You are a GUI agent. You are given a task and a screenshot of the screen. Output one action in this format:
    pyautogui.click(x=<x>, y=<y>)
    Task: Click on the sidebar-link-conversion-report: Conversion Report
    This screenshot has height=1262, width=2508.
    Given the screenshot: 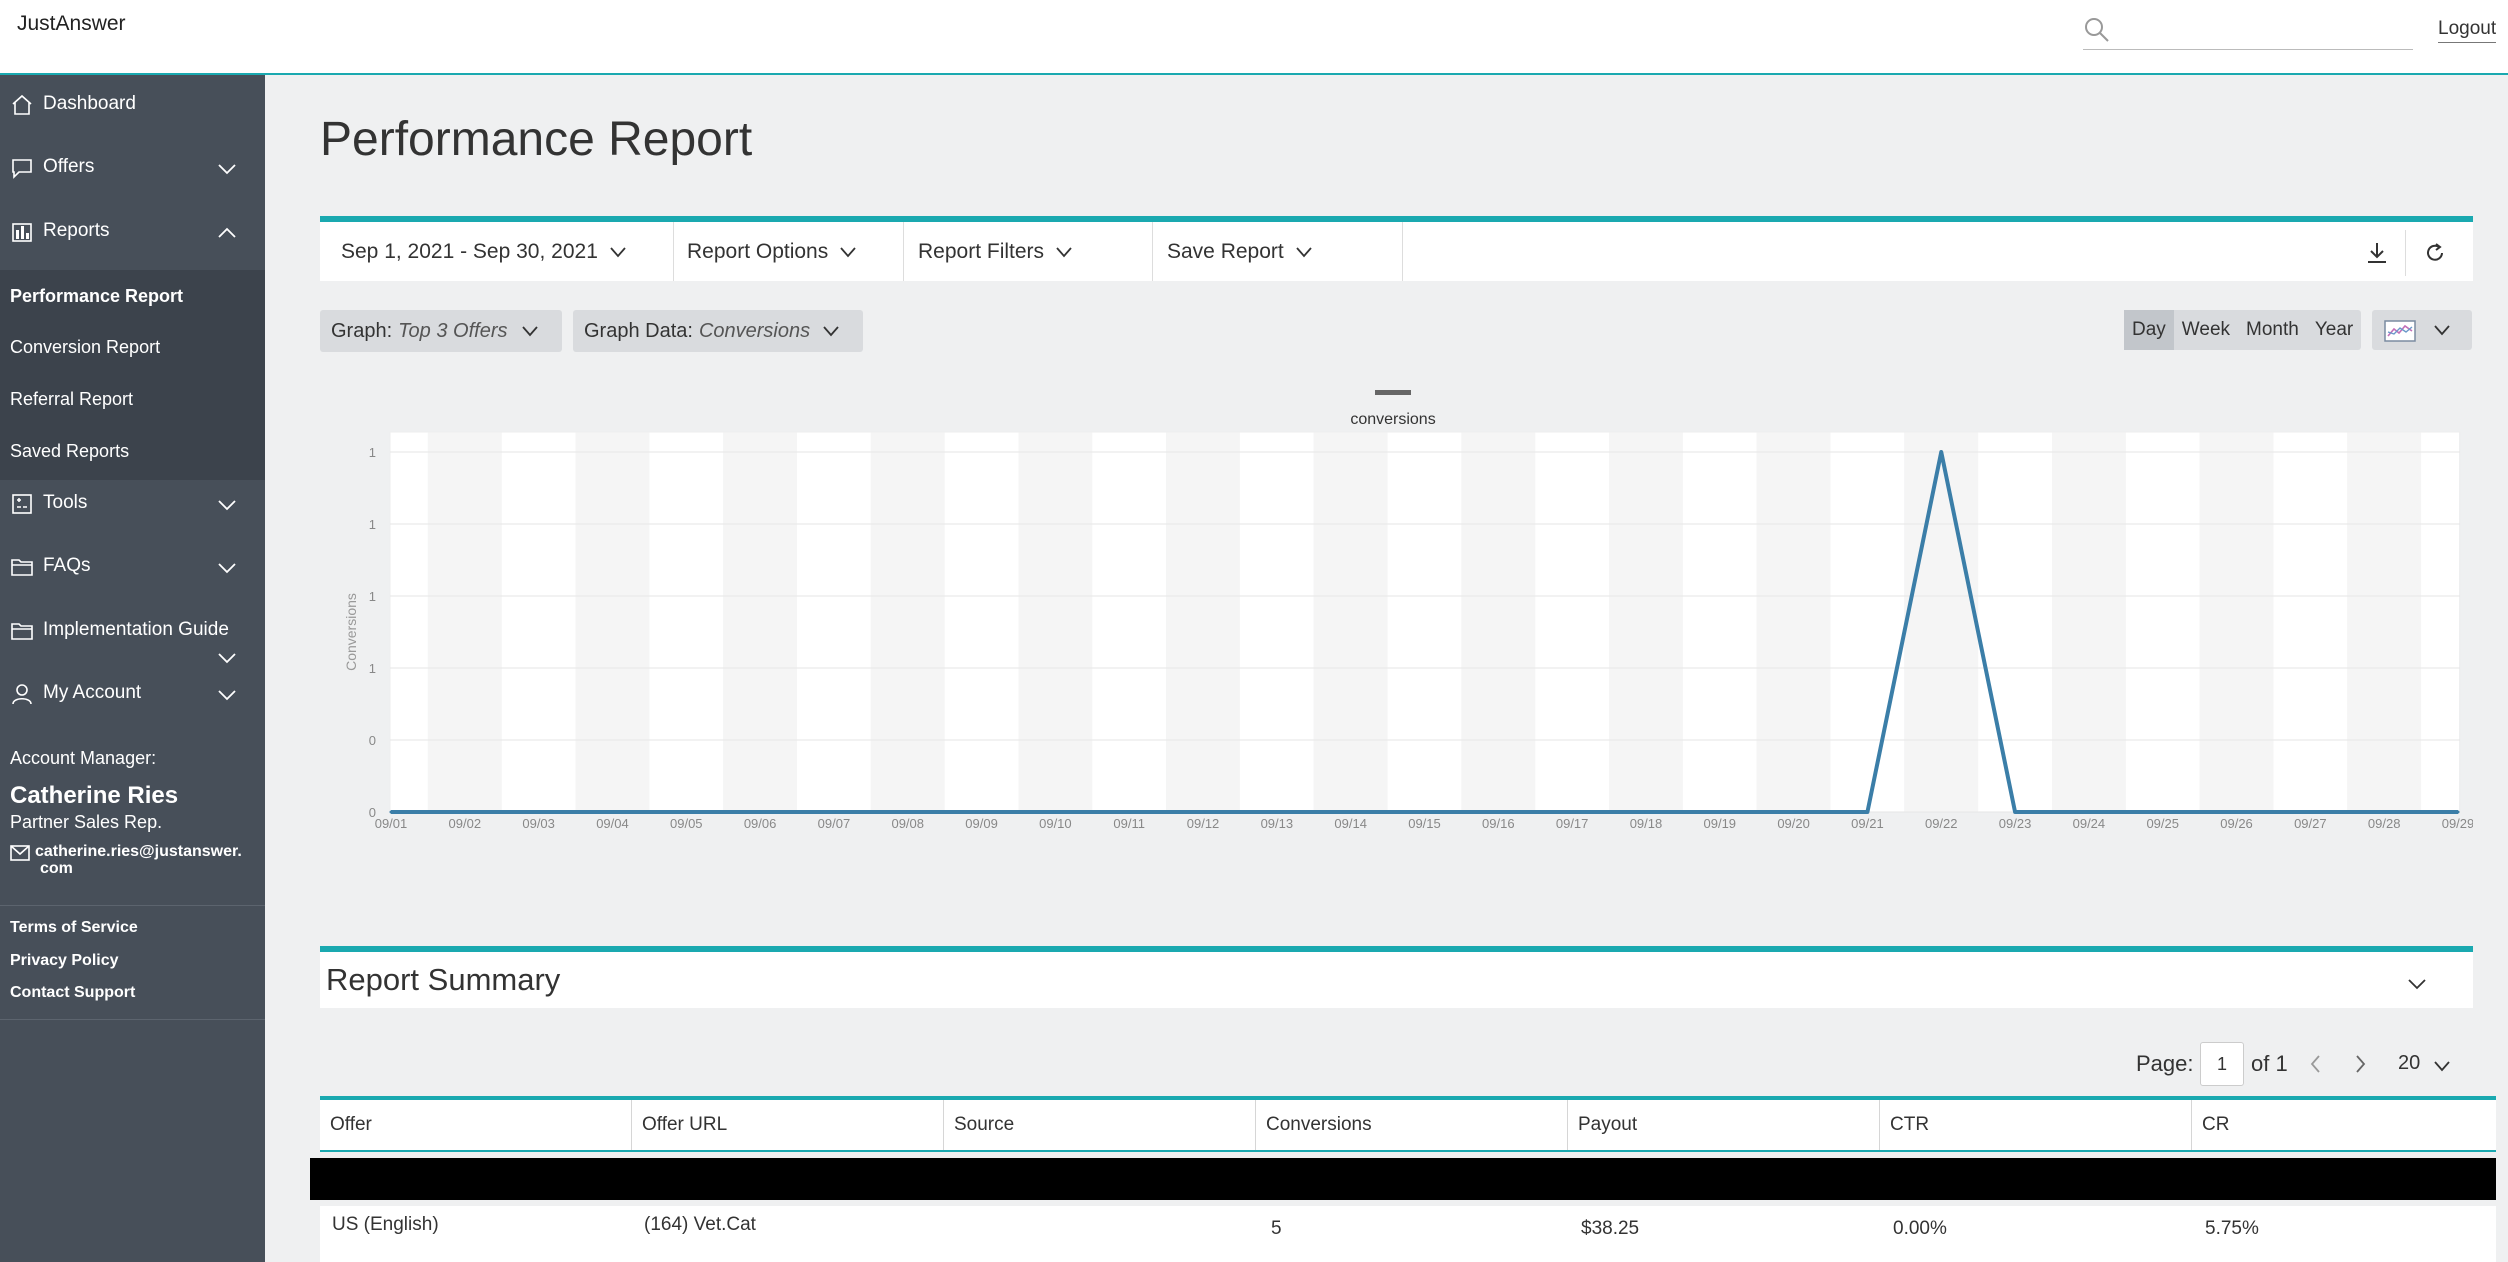 What is the action you would take?
    pyautogui.click(x=85, y=347)
    